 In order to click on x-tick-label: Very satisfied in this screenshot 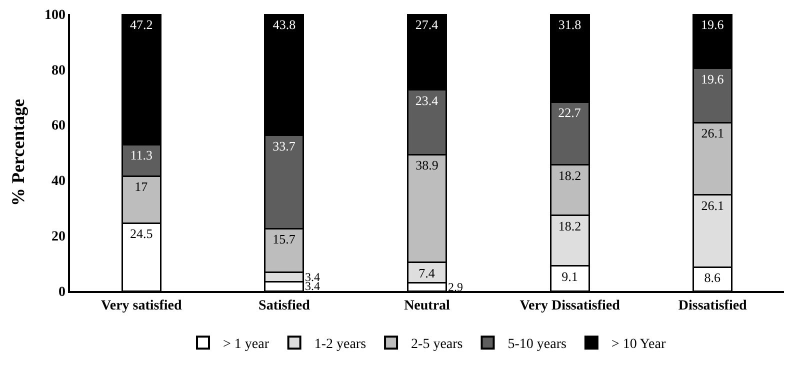, I will do `click(141, 306)`.